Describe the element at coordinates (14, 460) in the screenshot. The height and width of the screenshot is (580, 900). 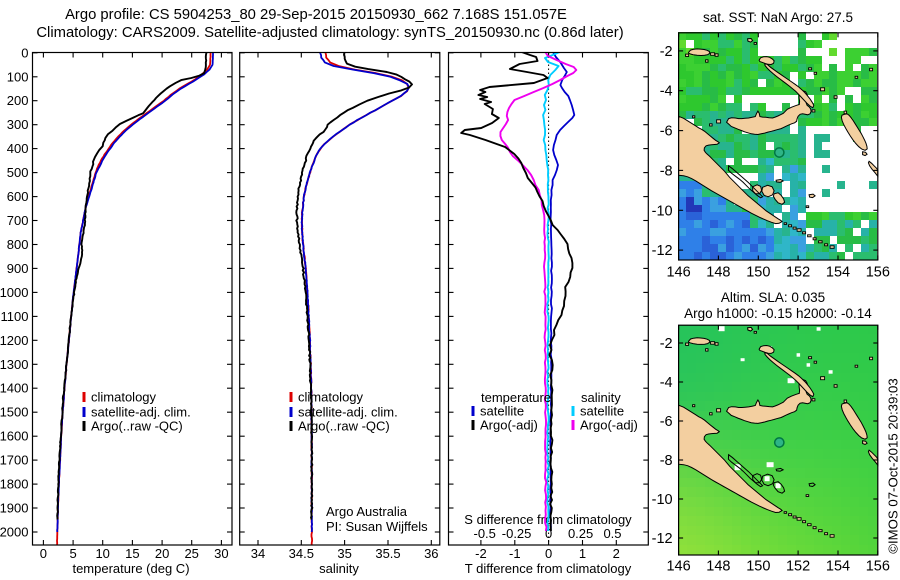
I see `svg-text: 1700` at that location.